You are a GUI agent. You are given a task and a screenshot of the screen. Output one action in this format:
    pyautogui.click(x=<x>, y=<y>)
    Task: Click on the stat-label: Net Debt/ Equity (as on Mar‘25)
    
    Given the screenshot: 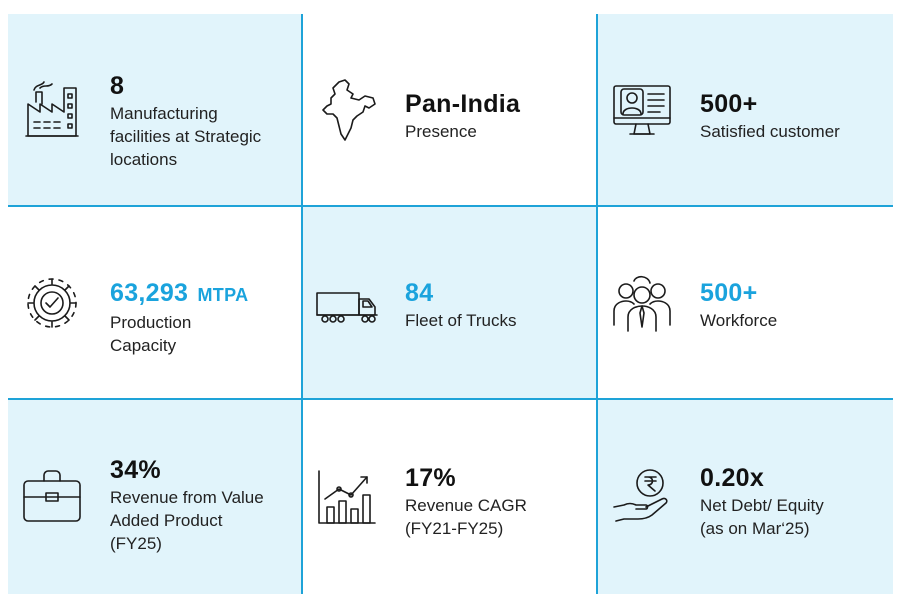 What is the action you would take?
    pyautogui.click(x=762, y=517)
    